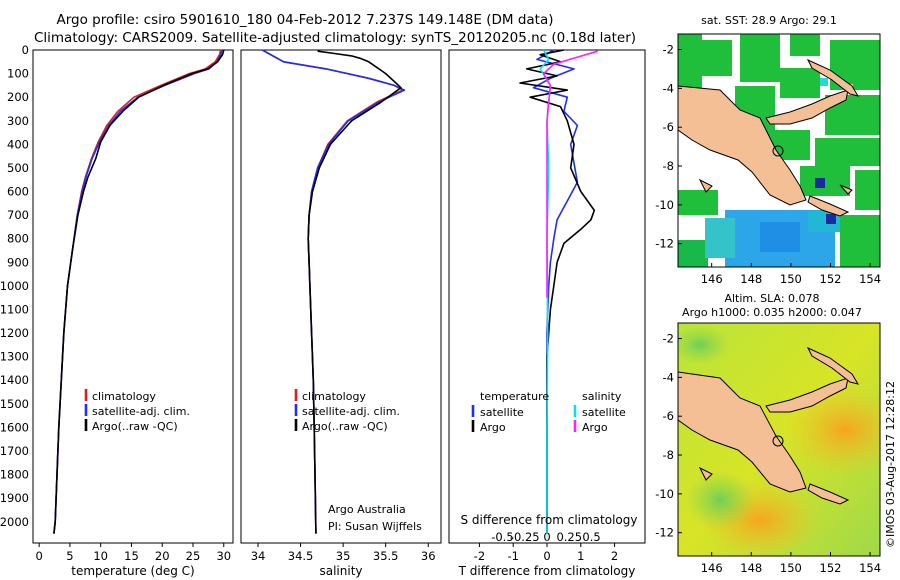  I want to click on depth-tick-label: 1900, so click(14, 498).